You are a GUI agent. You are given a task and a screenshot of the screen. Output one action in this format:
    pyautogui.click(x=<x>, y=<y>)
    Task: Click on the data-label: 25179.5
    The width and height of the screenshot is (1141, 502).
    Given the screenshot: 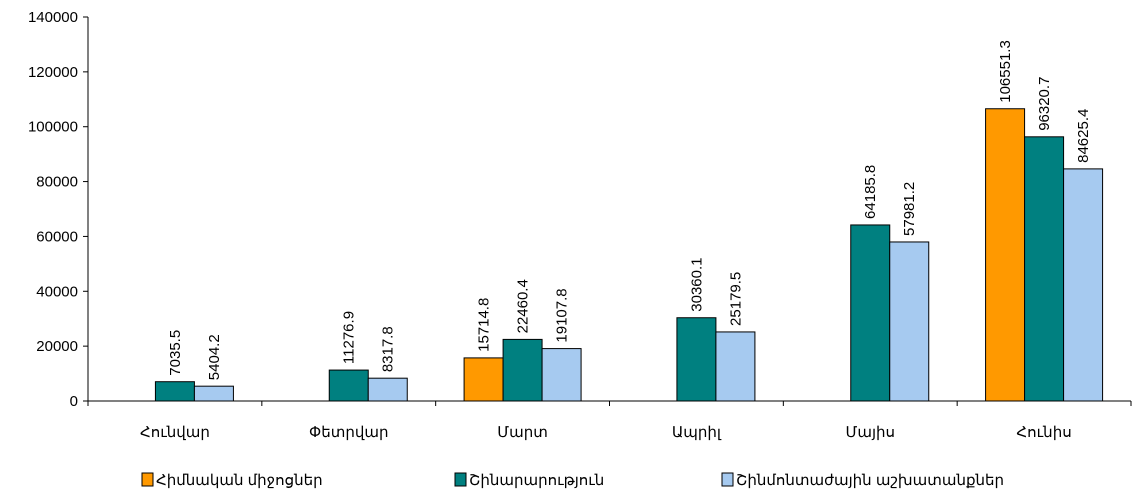 What is the action you would take?
    pyautogui.click(x=735, y=299)
    